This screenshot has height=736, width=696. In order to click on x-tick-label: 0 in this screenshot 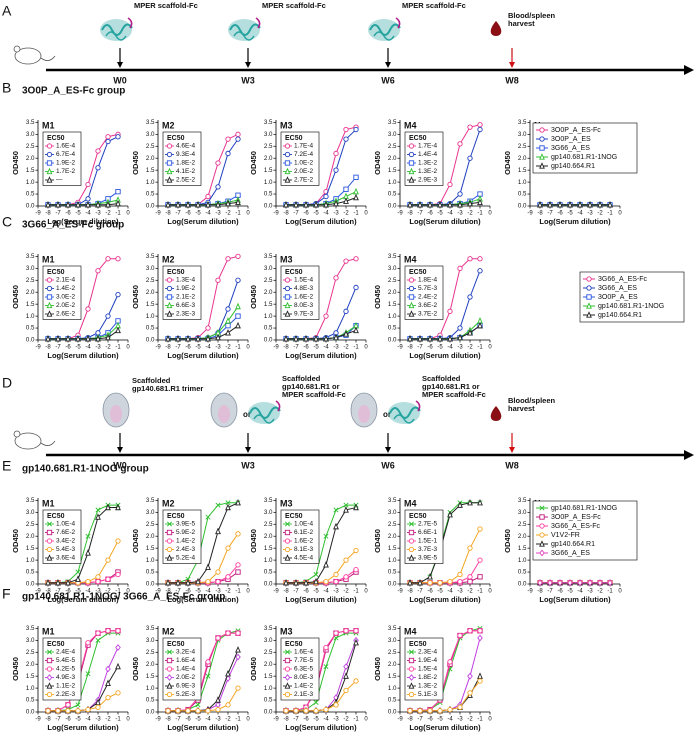, I will do `click(490, 592)`.